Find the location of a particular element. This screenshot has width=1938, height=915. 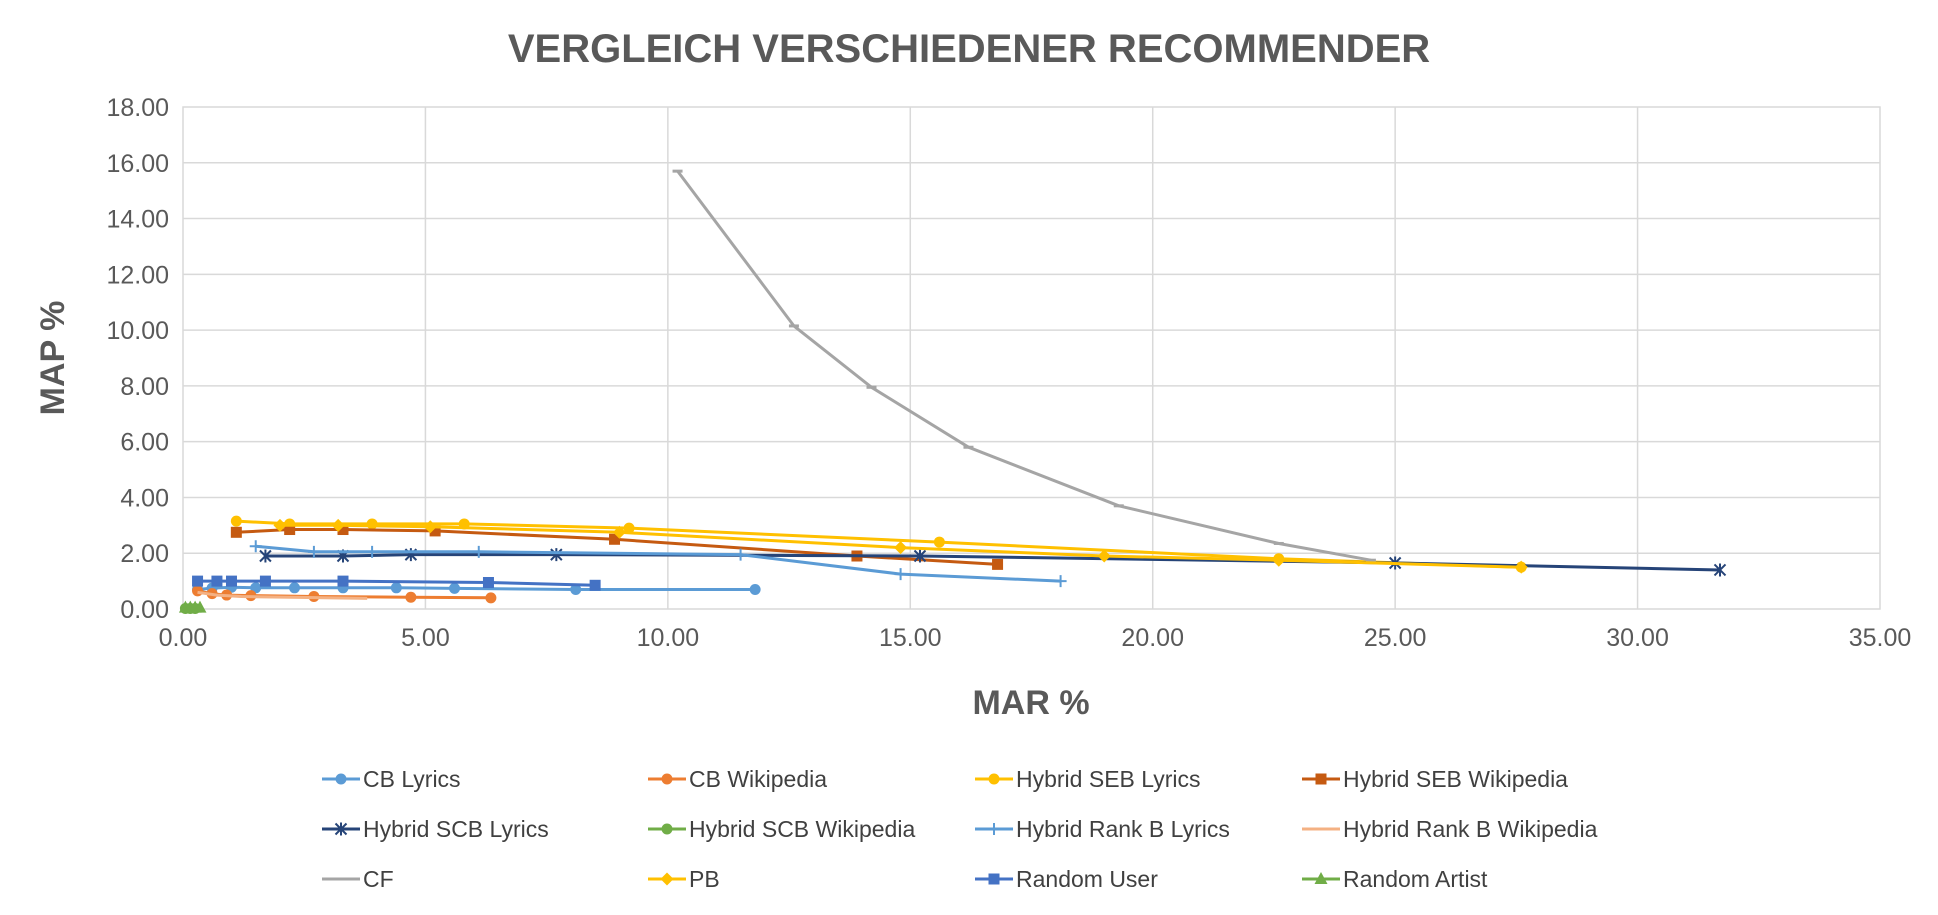

y-tick-label: 14.00 is located at coordinates (137, 220).